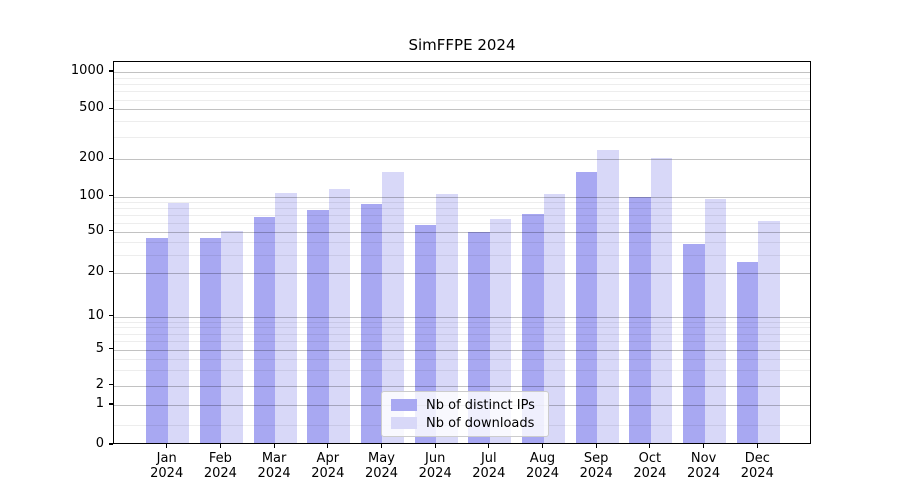 This screenshot has width=900, height=500. Describe the element at coordinates (404, 423) in the screenshot. I see `legend-swatch-downloads` at that location.